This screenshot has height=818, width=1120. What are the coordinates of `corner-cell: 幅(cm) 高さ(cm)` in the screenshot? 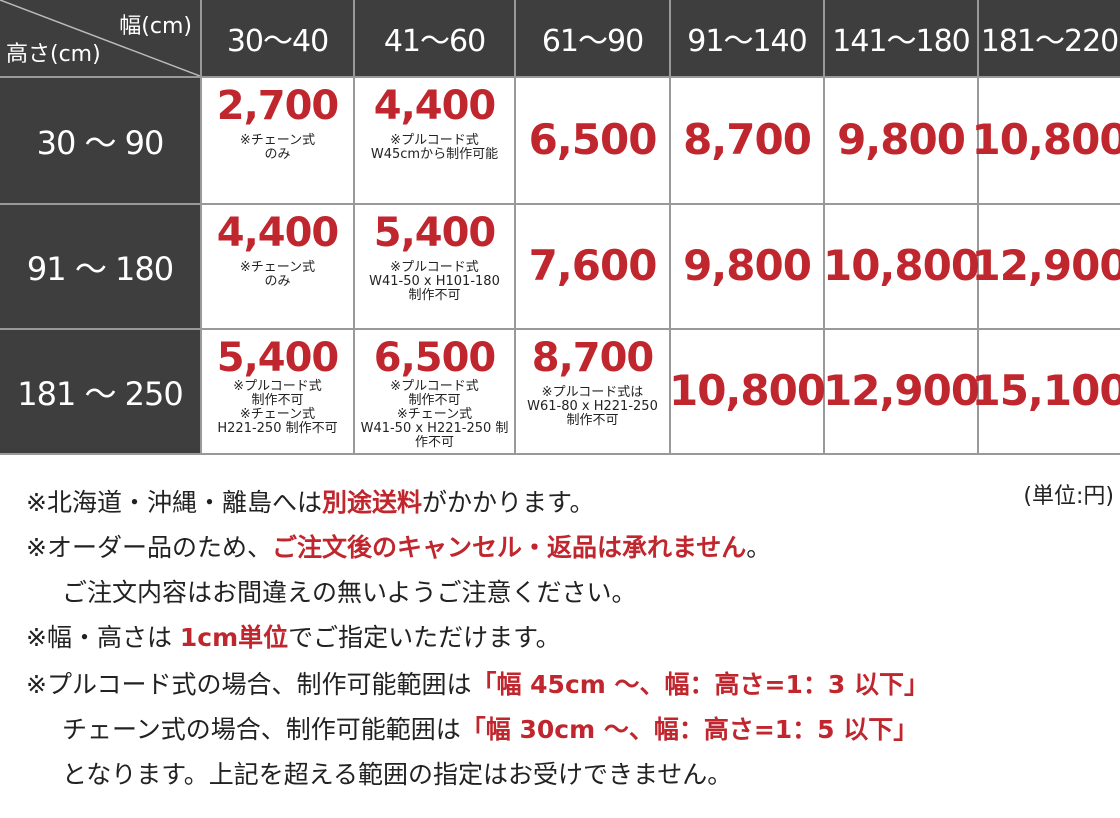 It's located at (100, 38).